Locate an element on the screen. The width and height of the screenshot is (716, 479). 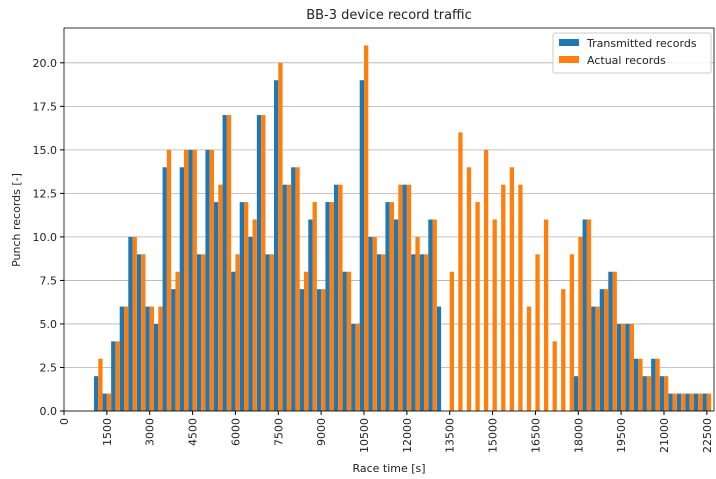
x-tick-label: 6000 is located at coordinates (235, 432).